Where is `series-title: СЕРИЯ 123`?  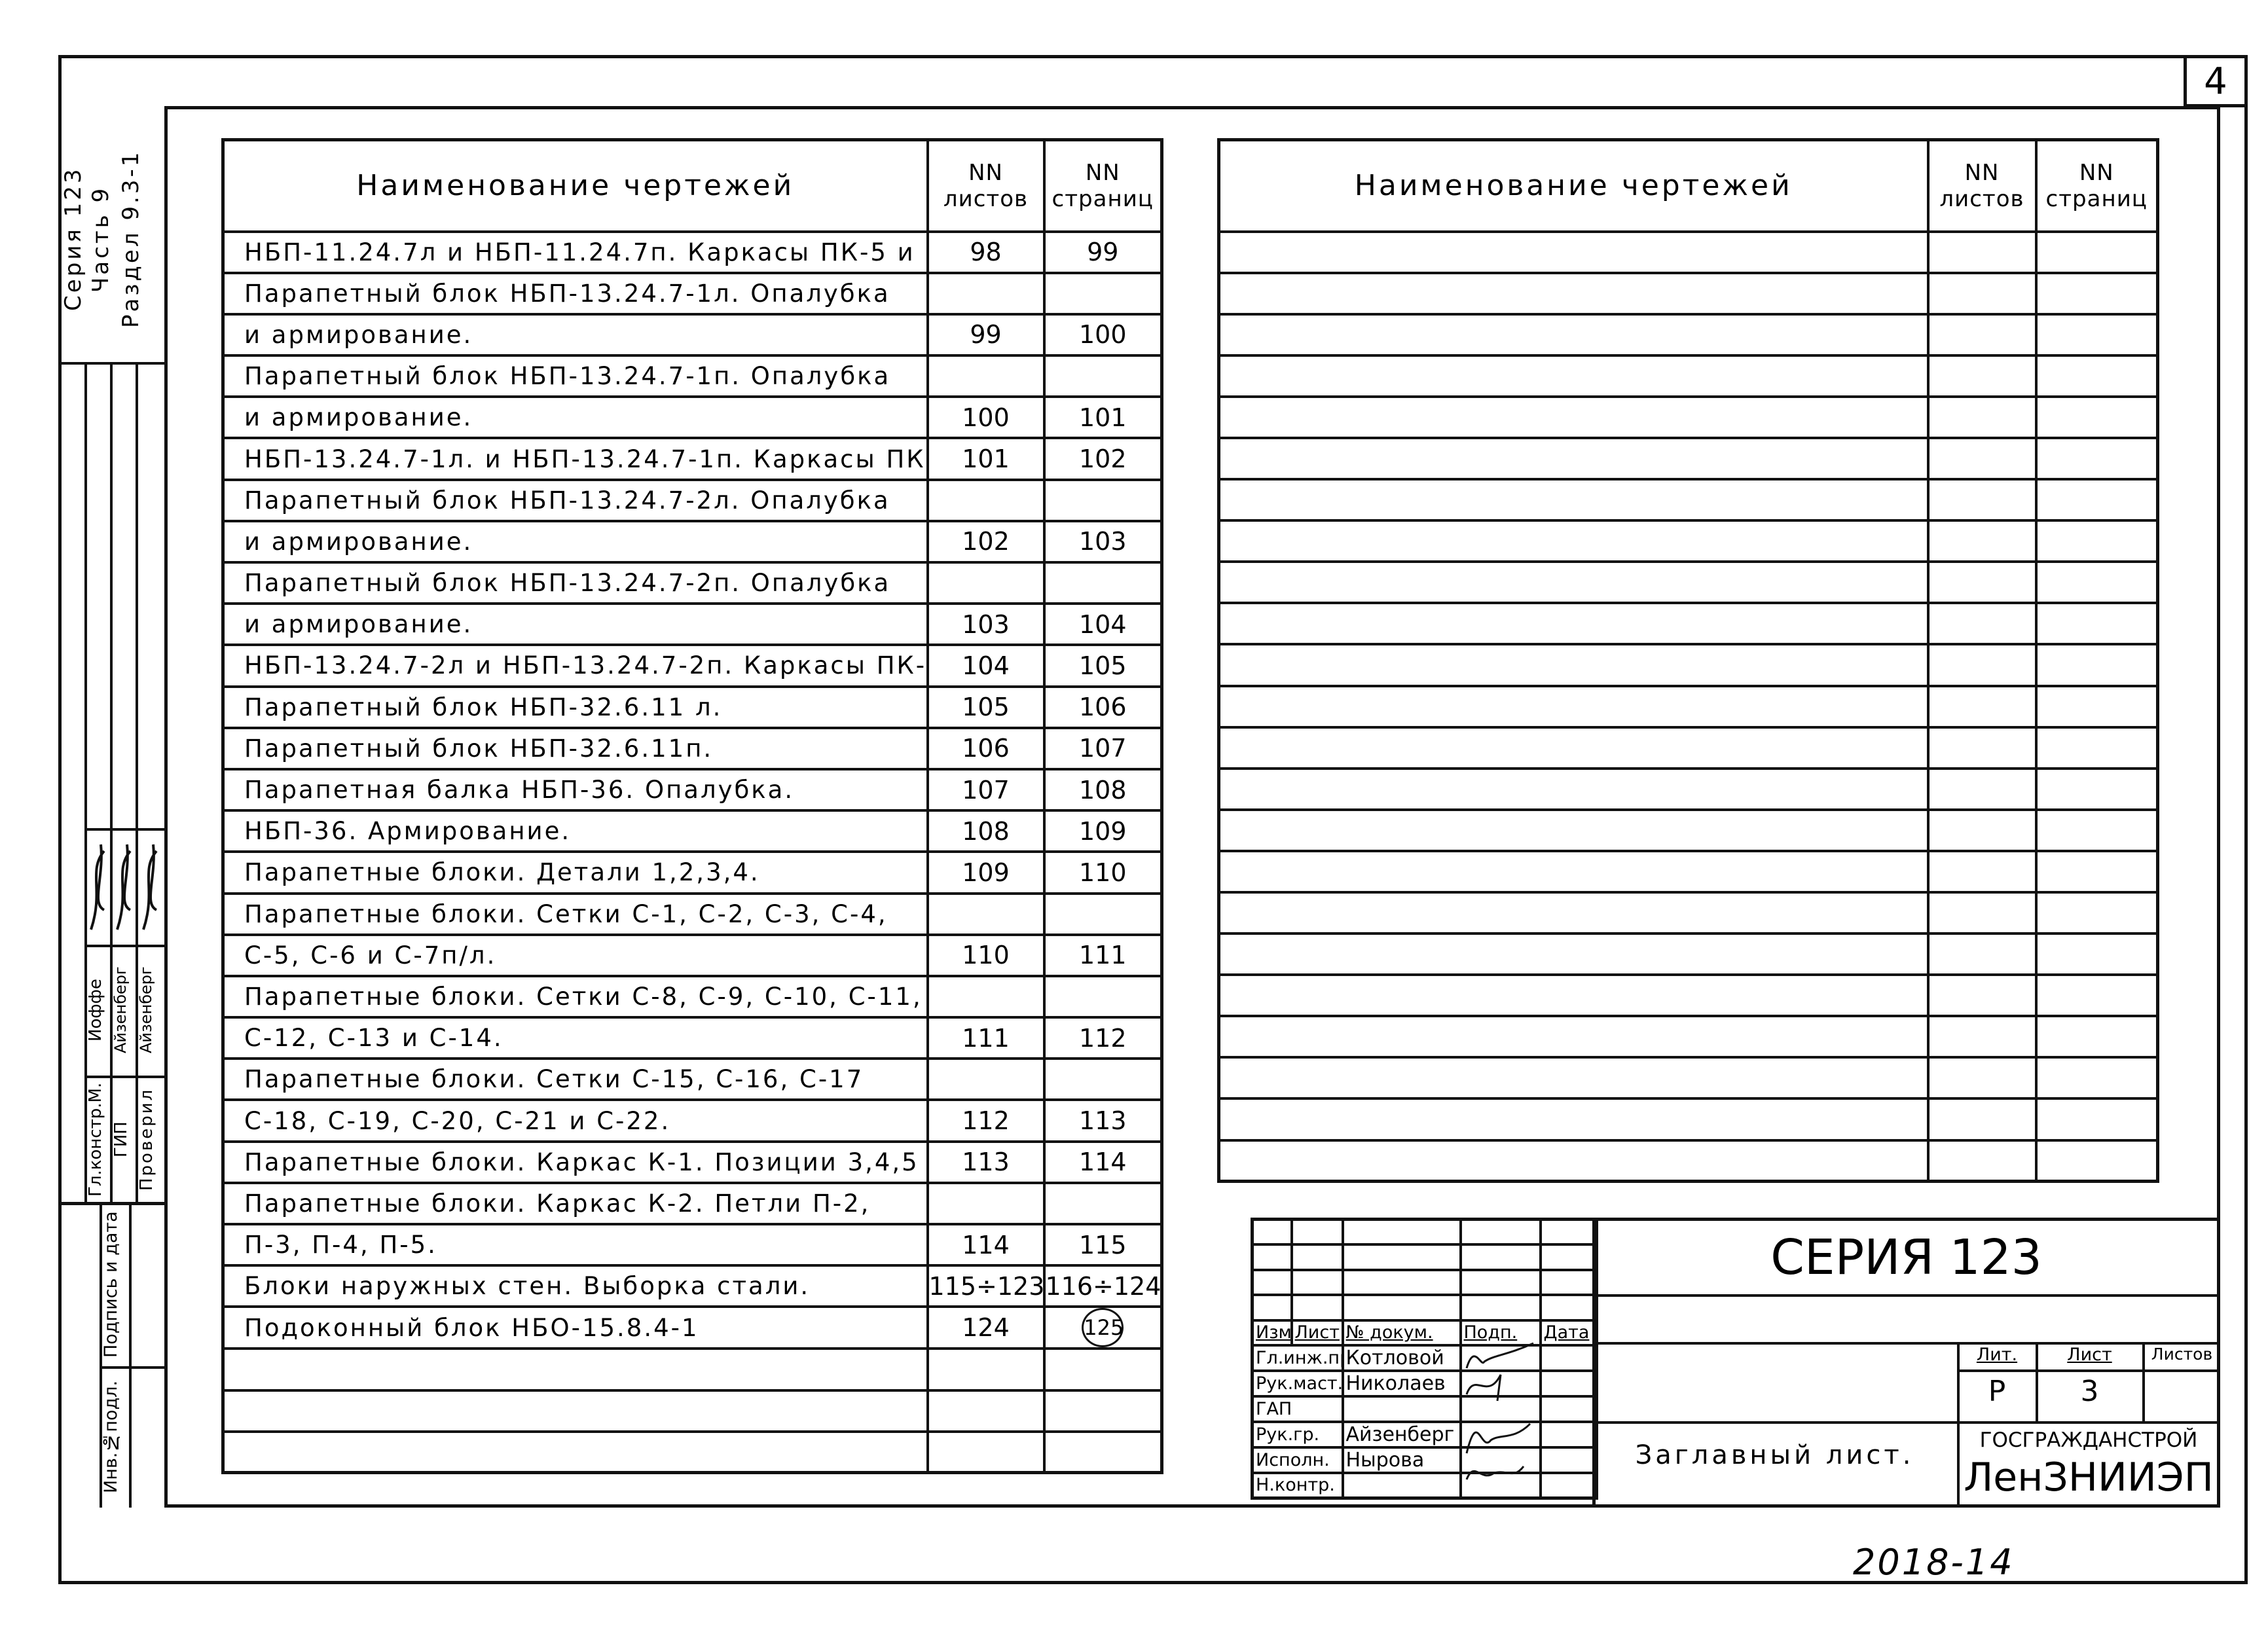
series-title: СЕРИЯ 123 is located at coordinates (1906, 1257).